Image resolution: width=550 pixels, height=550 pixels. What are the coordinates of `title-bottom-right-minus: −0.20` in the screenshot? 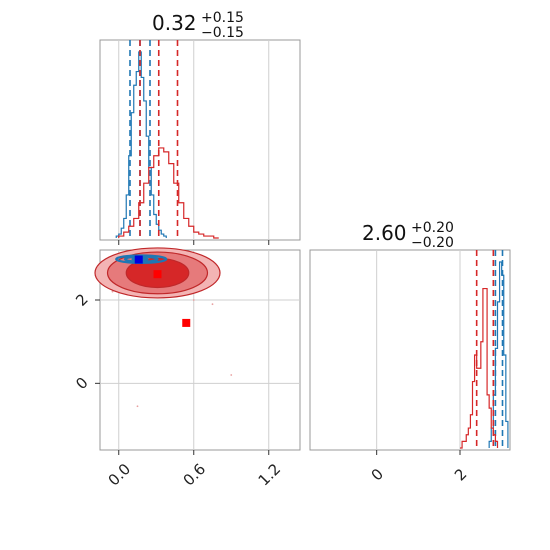 It's located at (432, 243).